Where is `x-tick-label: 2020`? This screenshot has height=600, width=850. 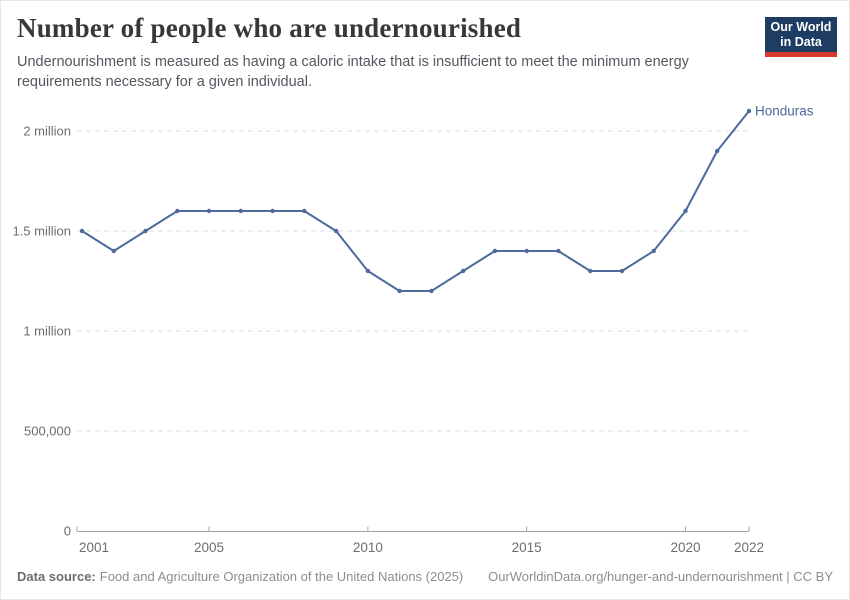 x-tick-label: 2020 is located at coordinates (685, 547).